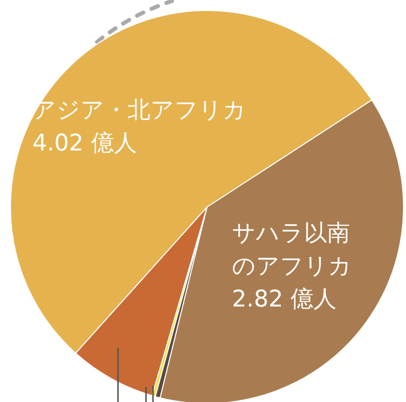  I want to click on slice-label: サハラ以南のアフリカ, so click(292, 250).